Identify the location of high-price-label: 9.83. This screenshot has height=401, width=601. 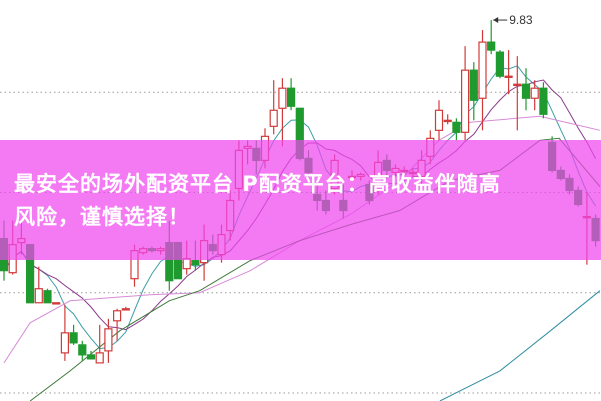
(521, 20).